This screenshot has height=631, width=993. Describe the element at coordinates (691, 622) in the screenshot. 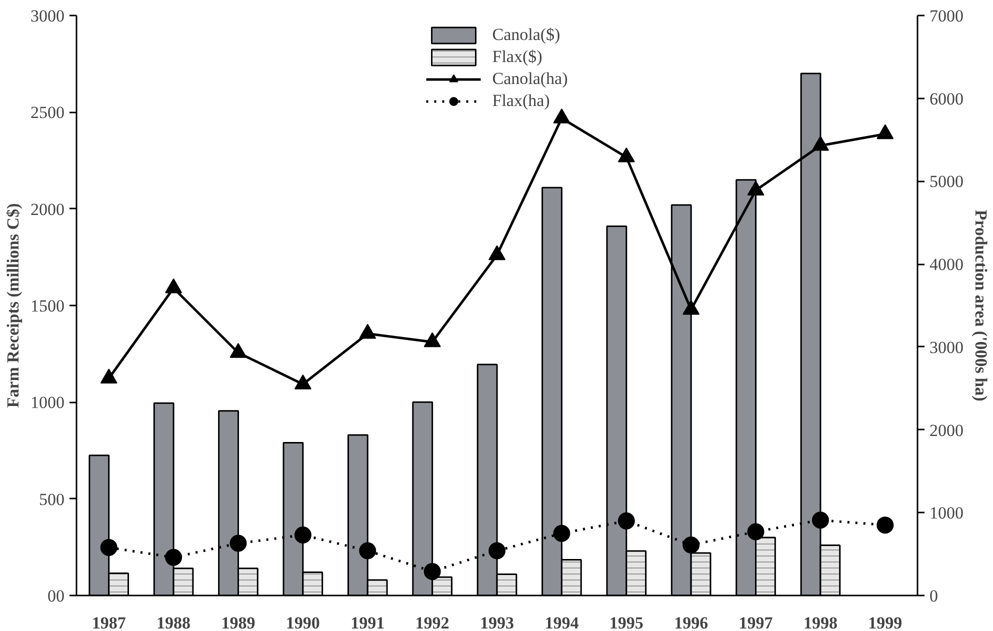

I see `x-tick-label: 1996` at that location.